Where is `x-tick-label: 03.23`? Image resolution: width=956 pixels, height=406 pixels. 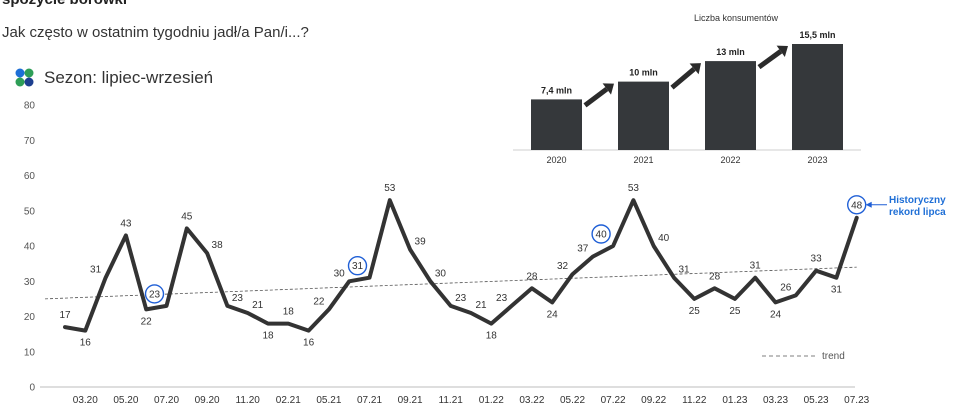 x-tick-label: 03.23 is located at coordinates (775, 400).